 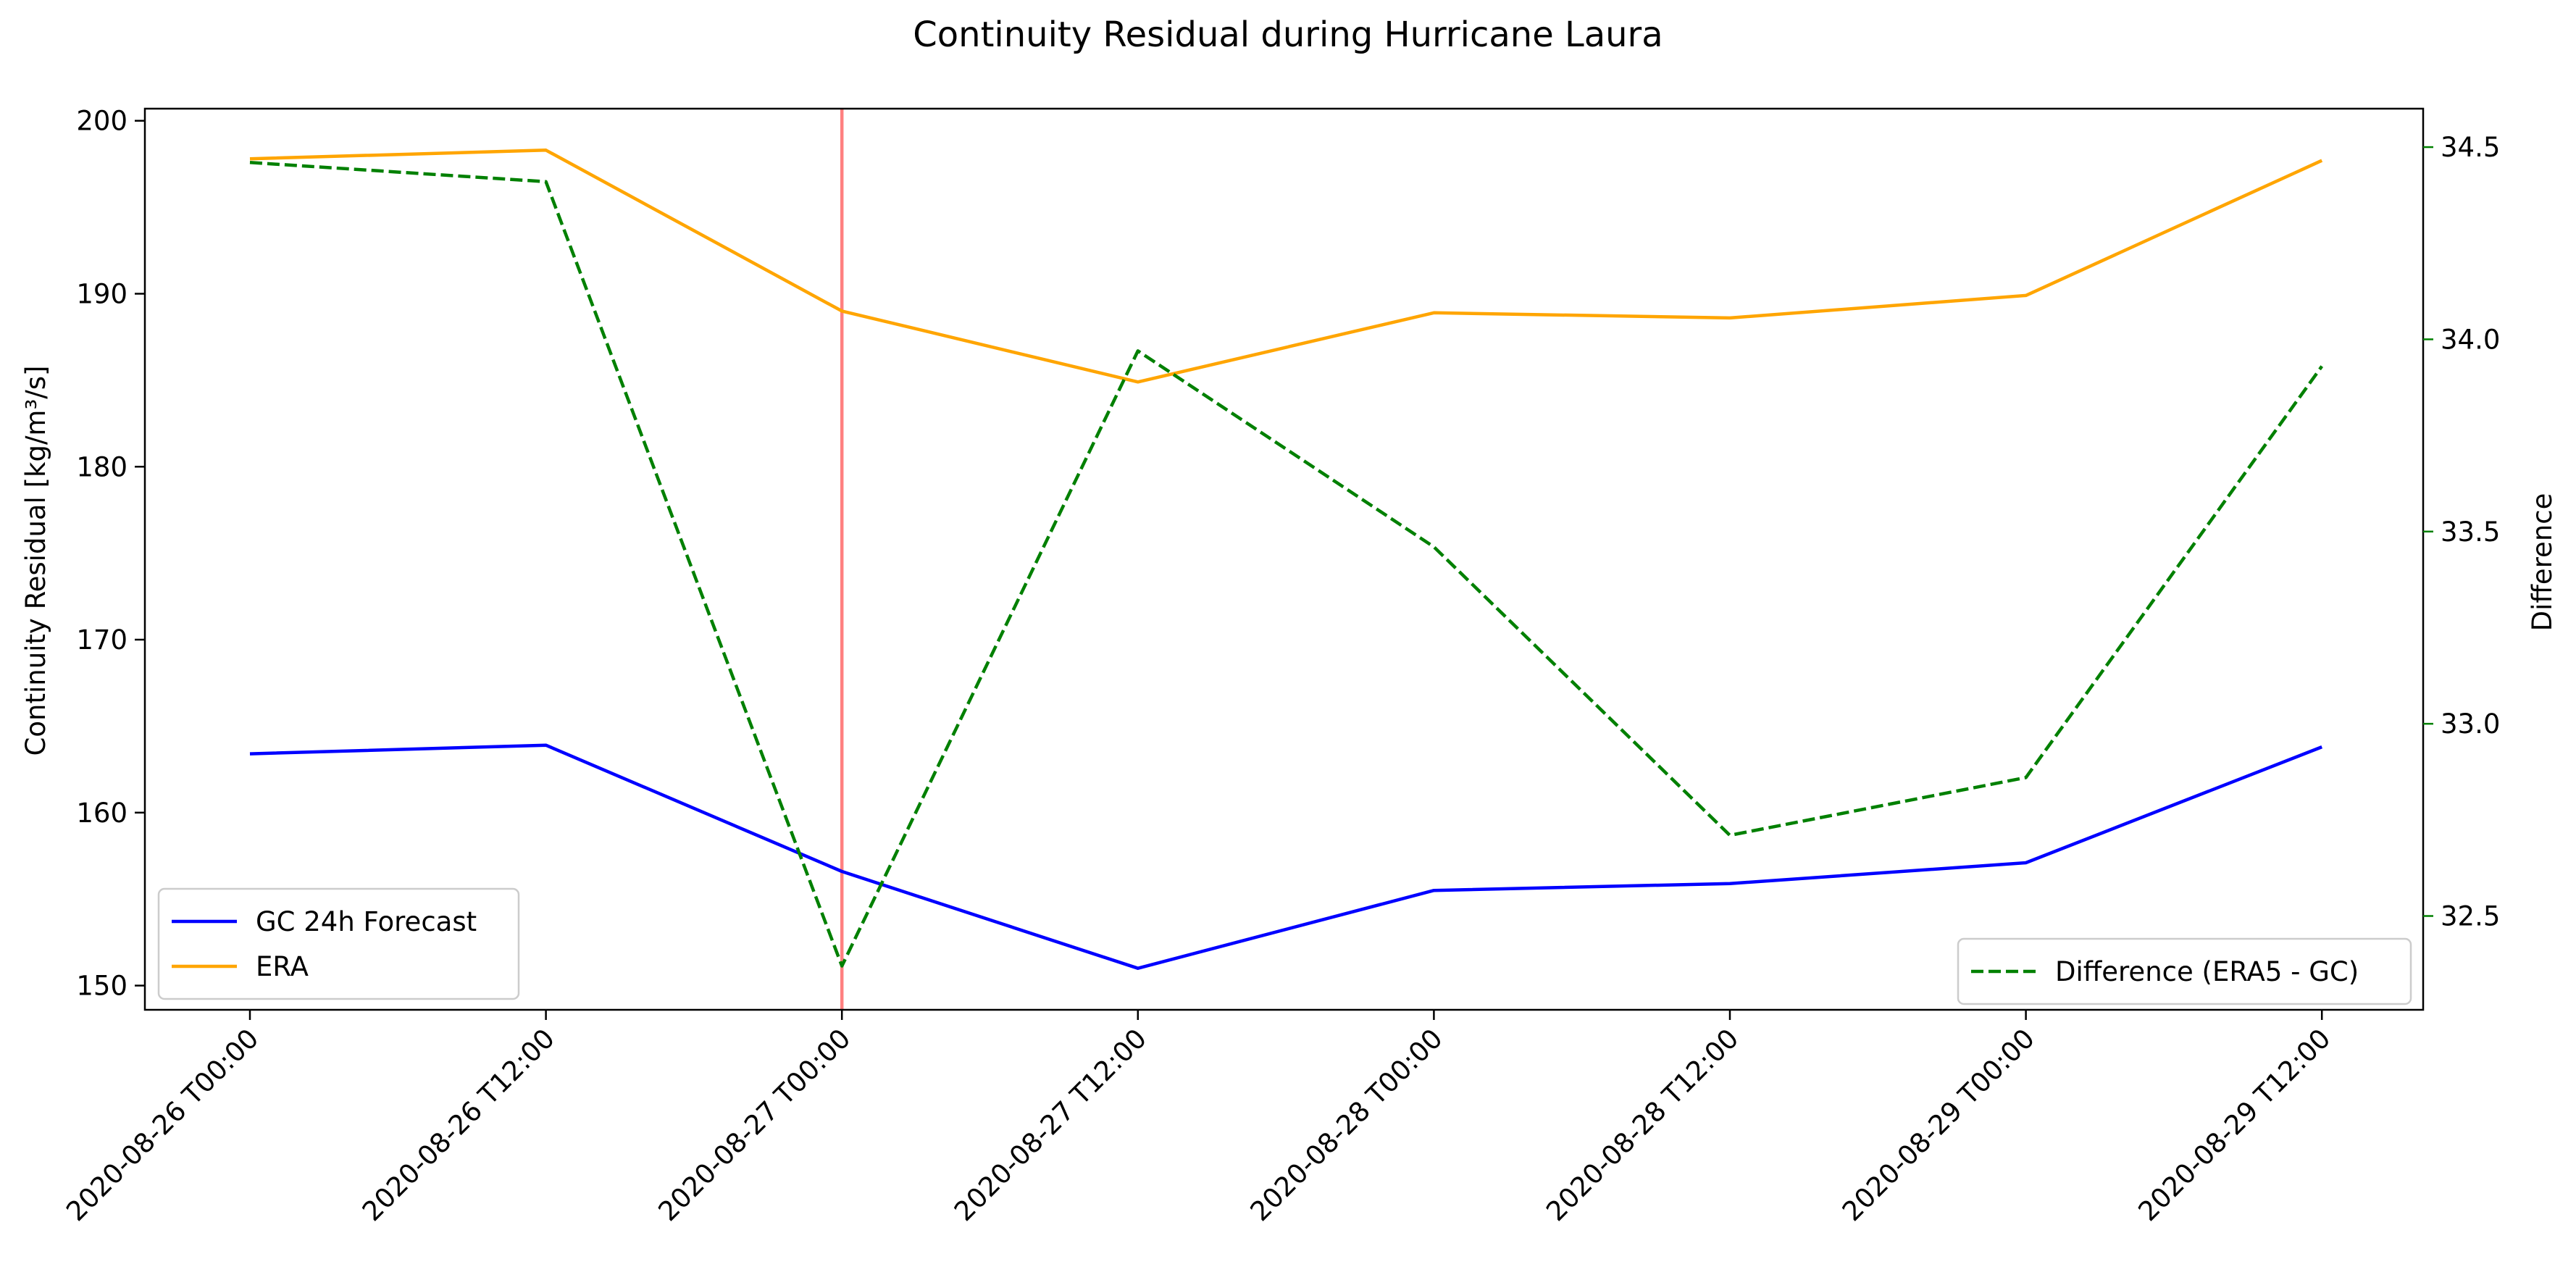 I want to click on x-tick-label-5: 2020-08-28 T12:00, so click(x=1642, y=1125).